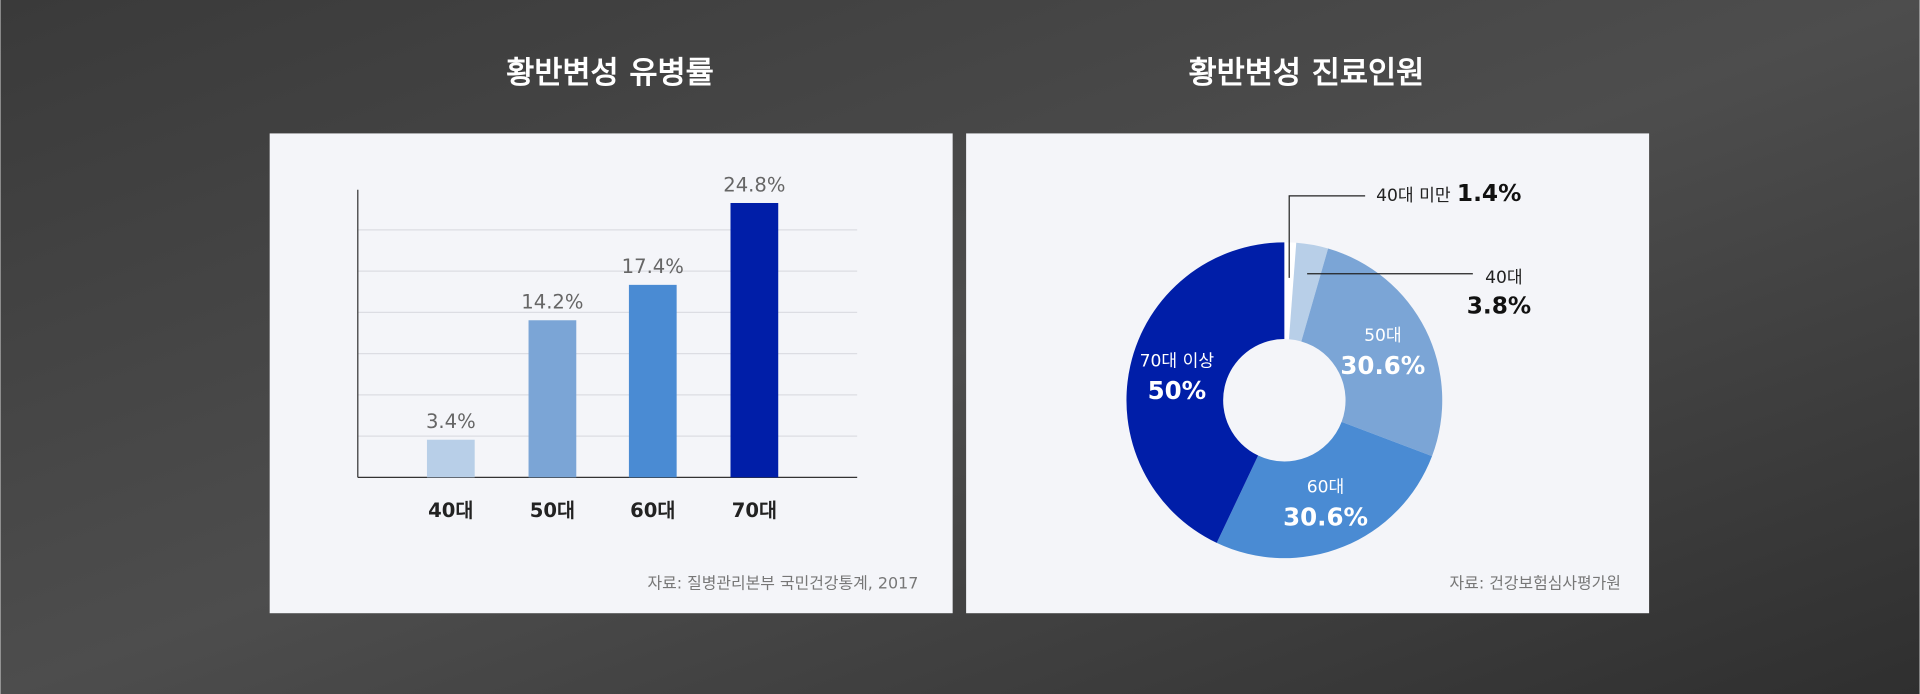  What do you see at coordinates (1413, 196) in the screenshot?
I see `slice-label: 40대 미만` at bounding box center [1413, 196].